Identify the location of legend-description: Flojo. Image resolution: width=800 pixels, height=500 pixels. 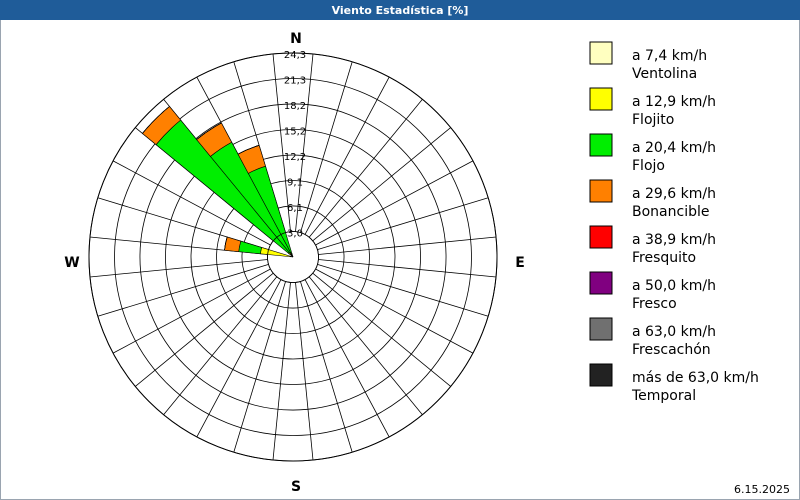
(648, 166).